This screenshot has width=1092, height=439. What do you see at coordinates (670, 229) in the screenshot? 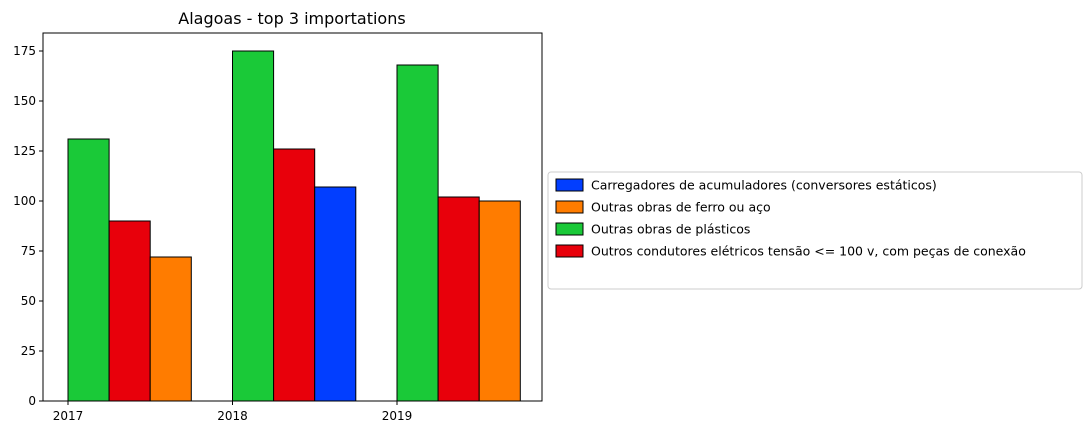
I see `legend-label: Outras obras de plásticos` at bounding box center [670, 229].